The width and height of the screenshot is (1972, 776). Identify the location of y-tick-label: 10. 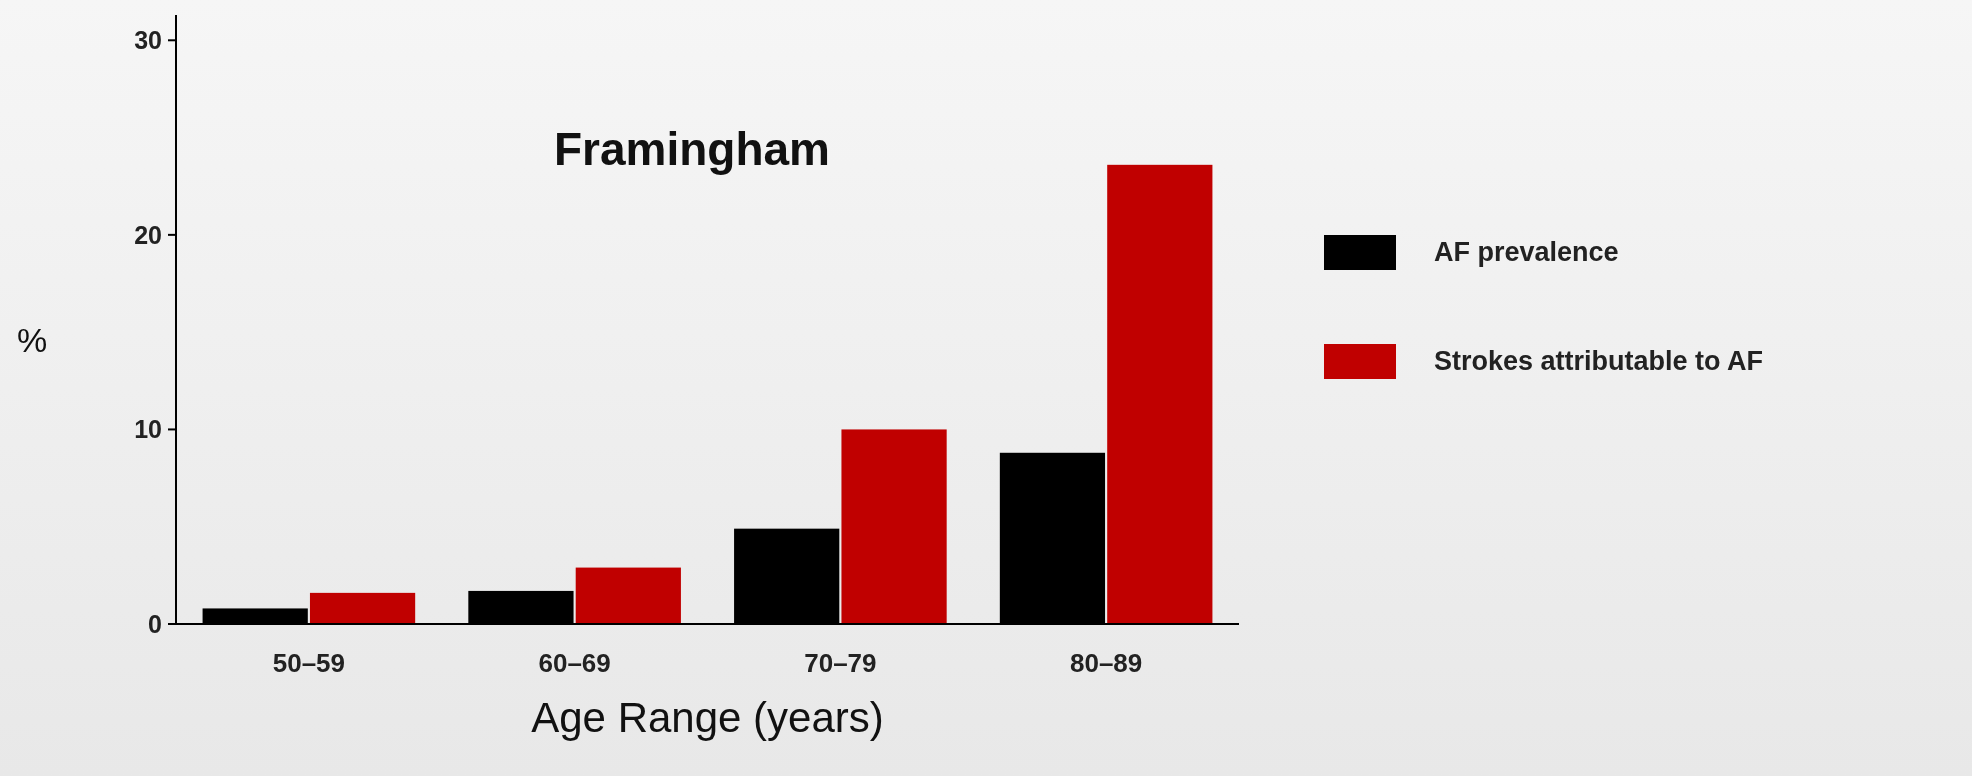
(148, 429).